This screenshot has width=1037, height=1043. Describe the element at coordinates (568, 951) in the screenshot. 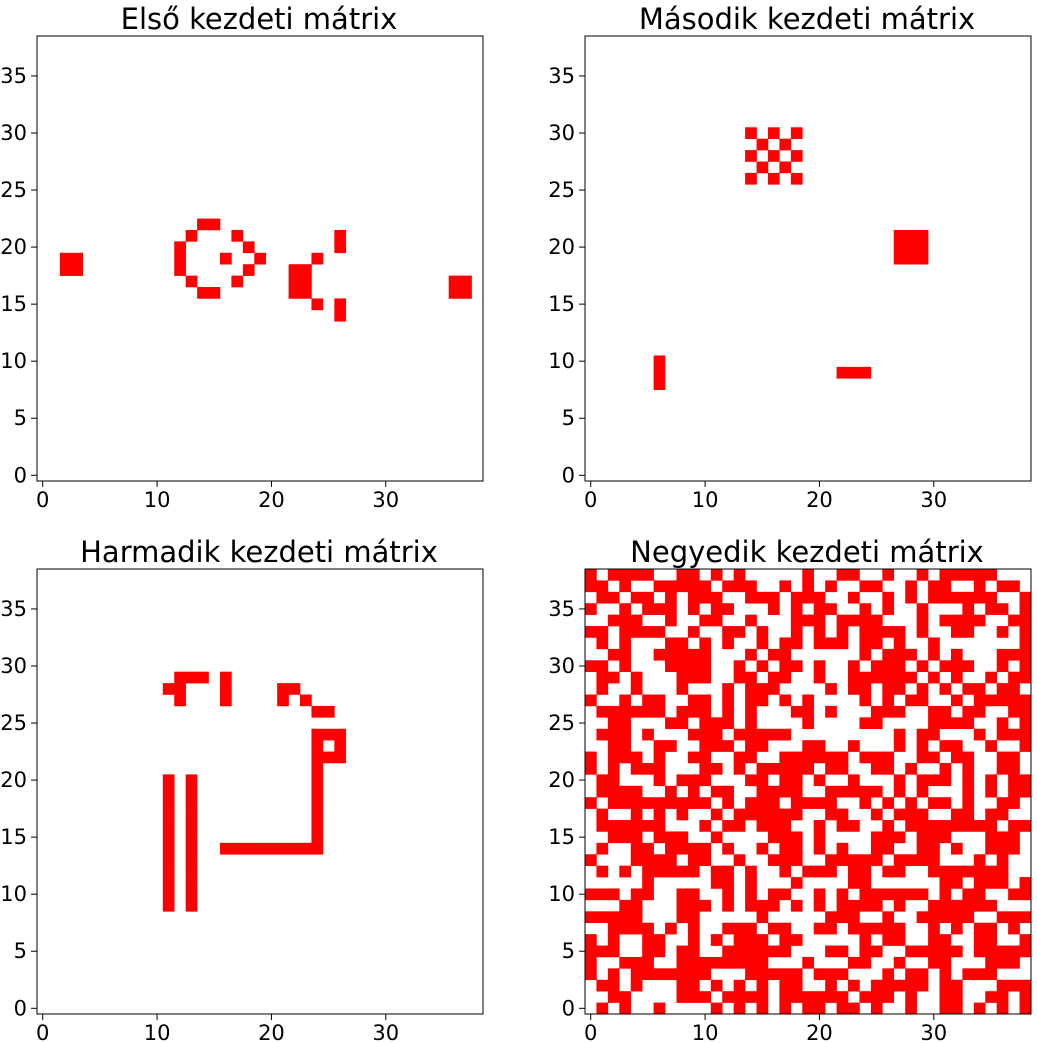

I see `y-tick-label: 5` at that location.